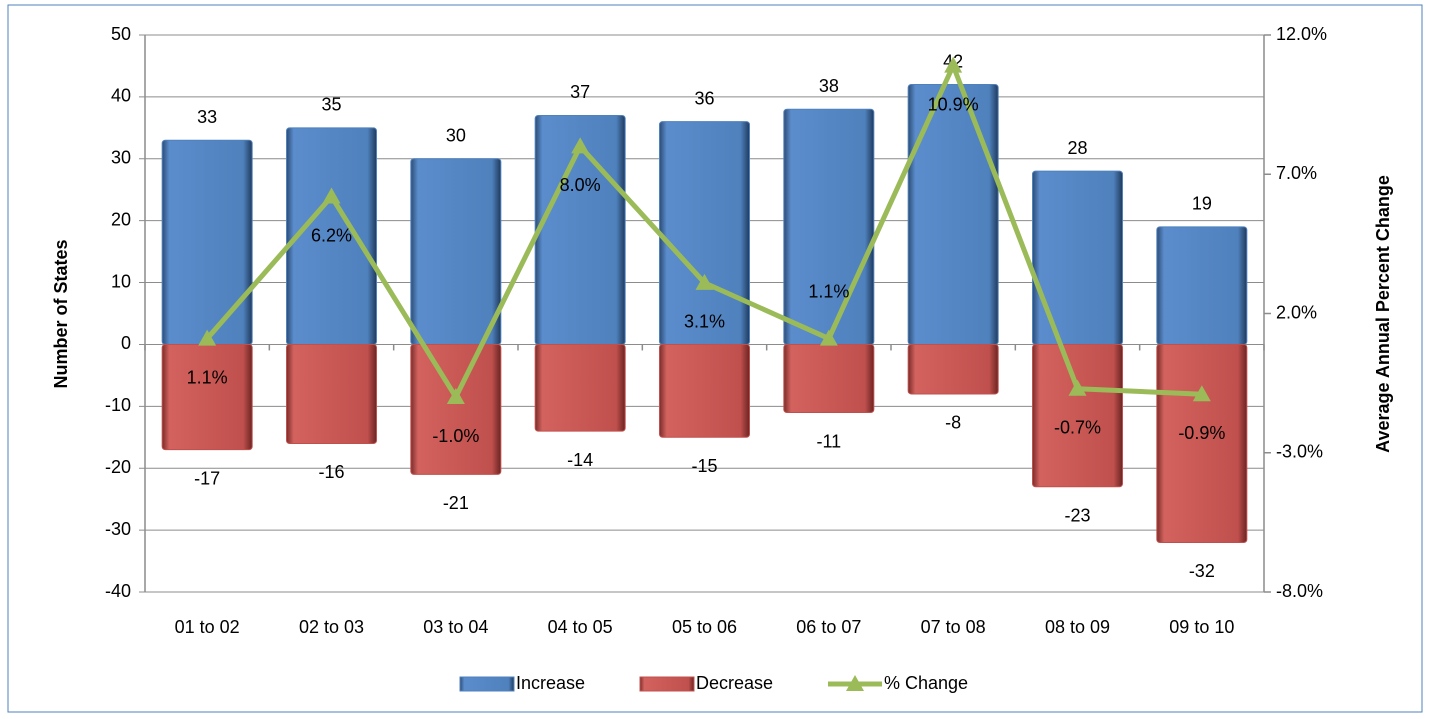 The width and height of the screenshot is (1432, 719). I want to click on data-label: 30, so click(456, 136).